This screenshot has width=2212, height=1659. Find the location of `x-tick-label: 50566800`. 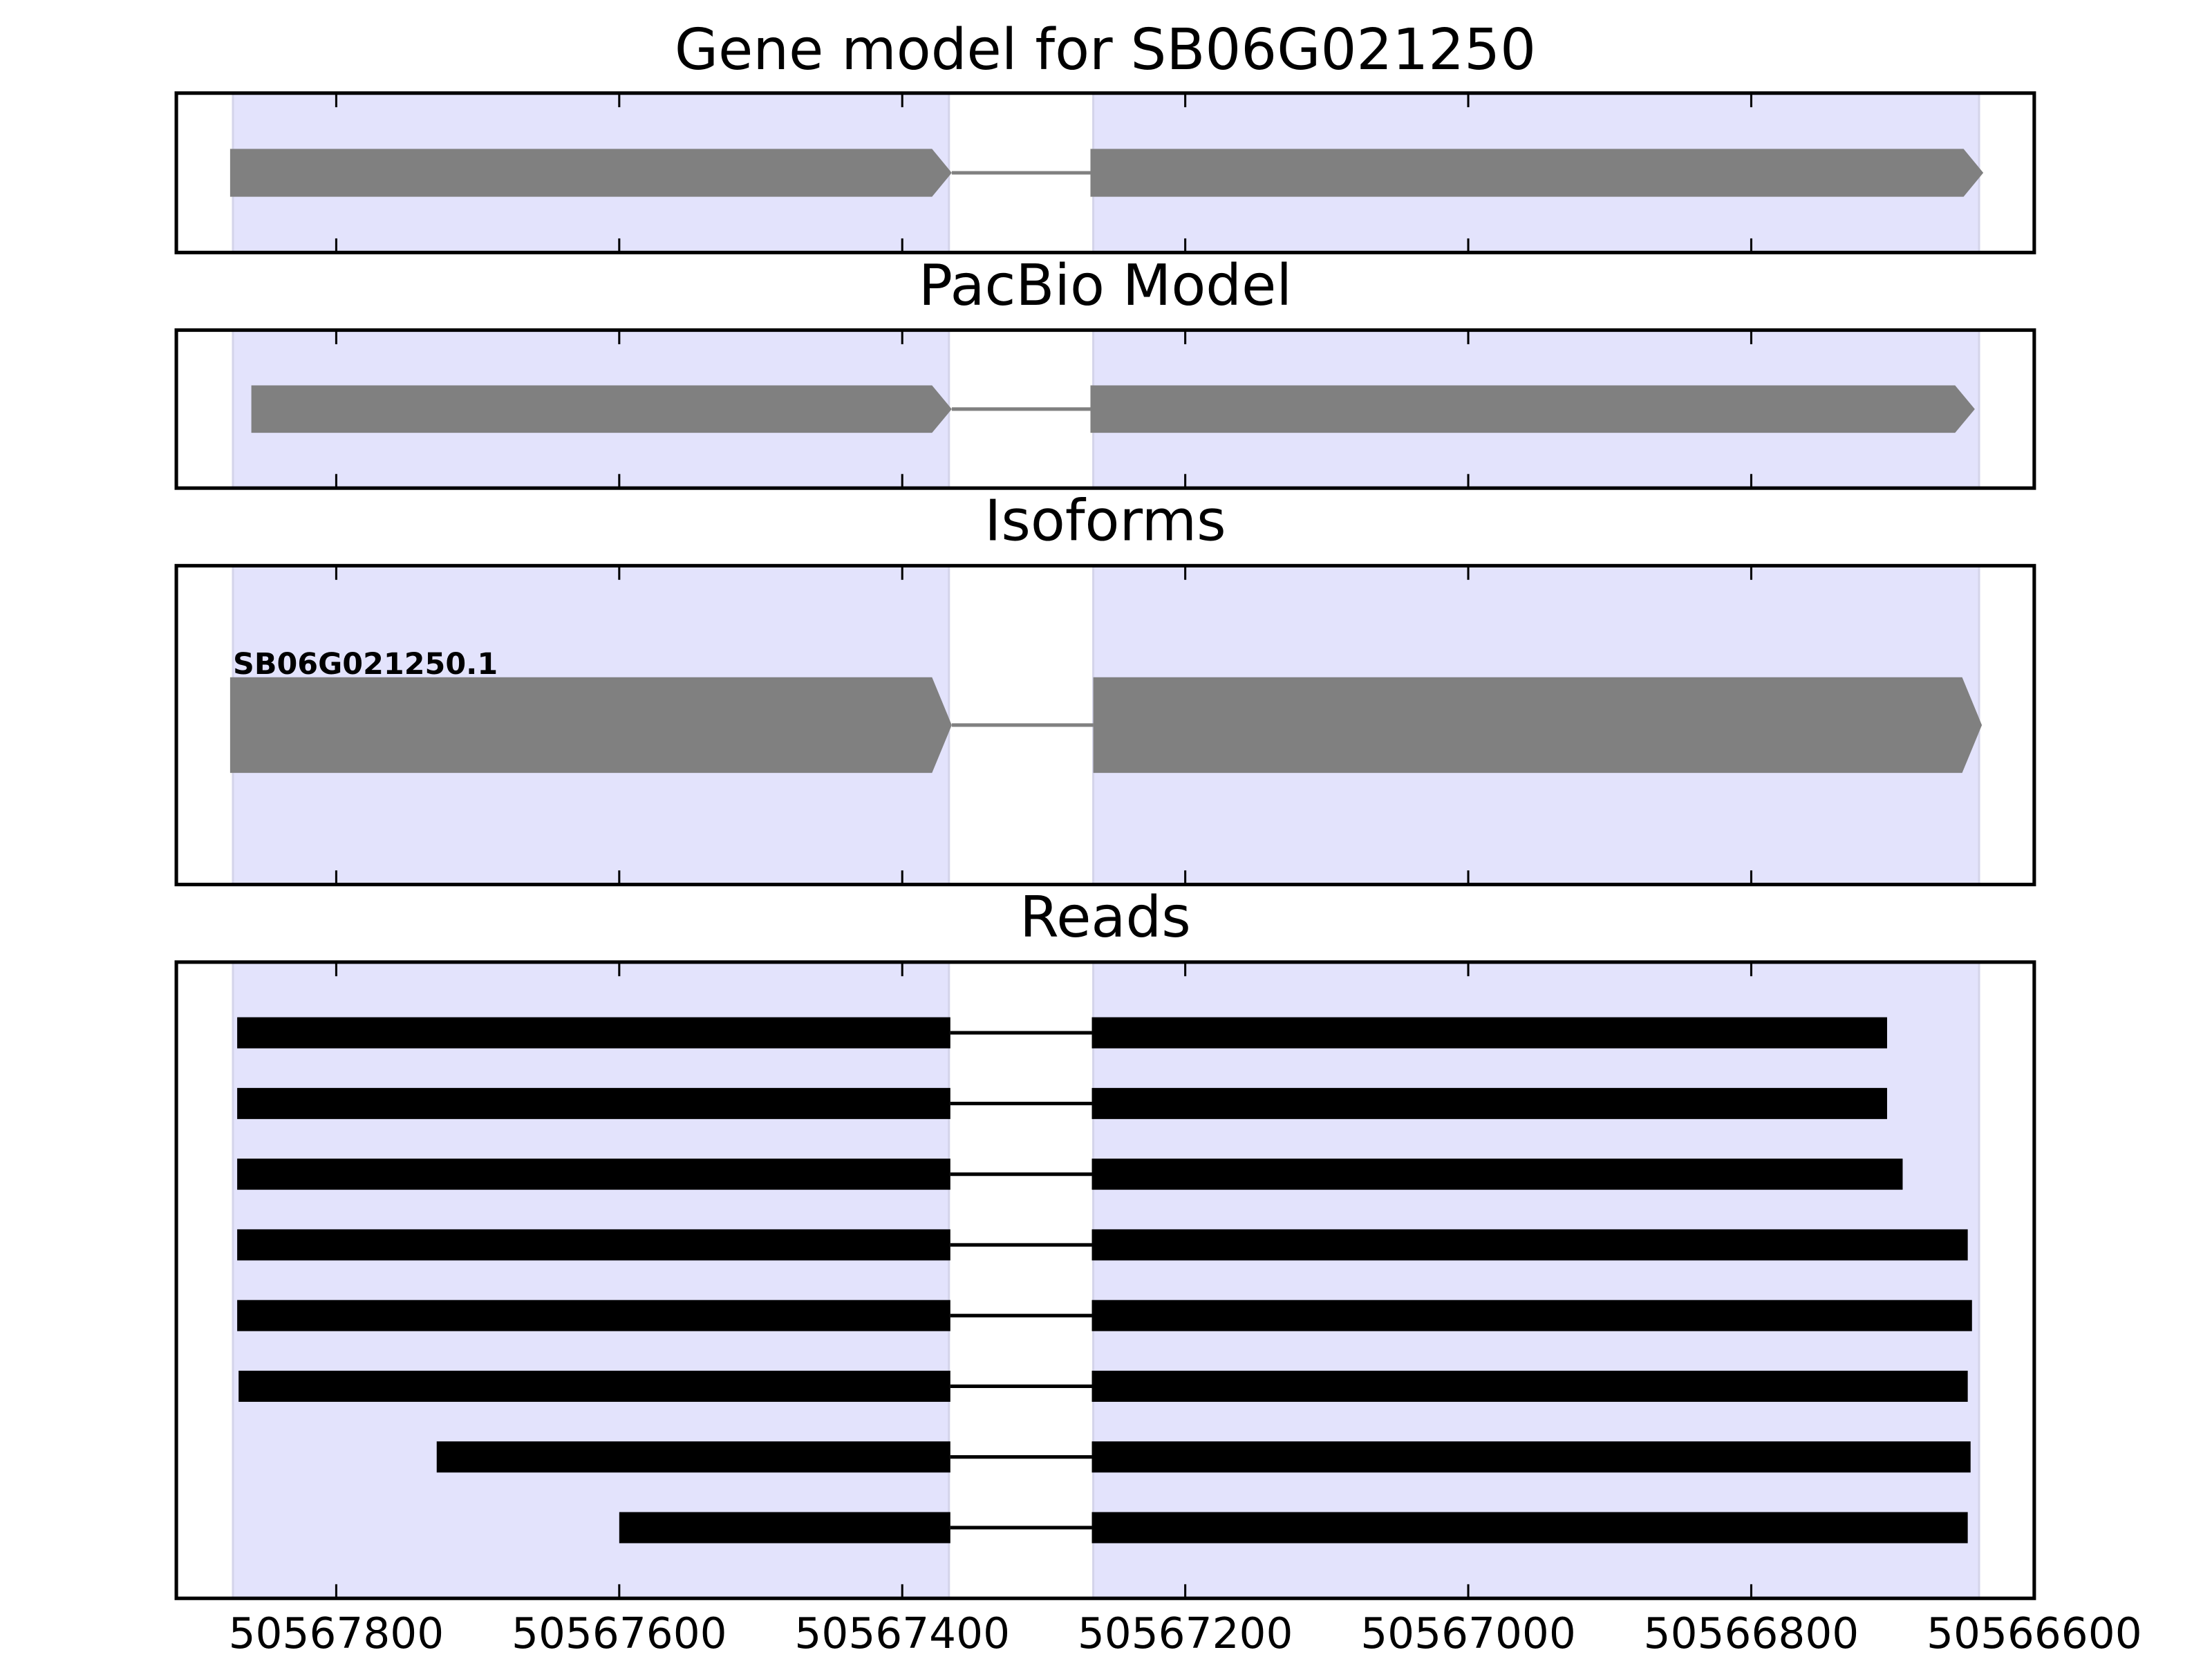

x-tick-label: 50566800 is located at coordinates (1751, 1633).